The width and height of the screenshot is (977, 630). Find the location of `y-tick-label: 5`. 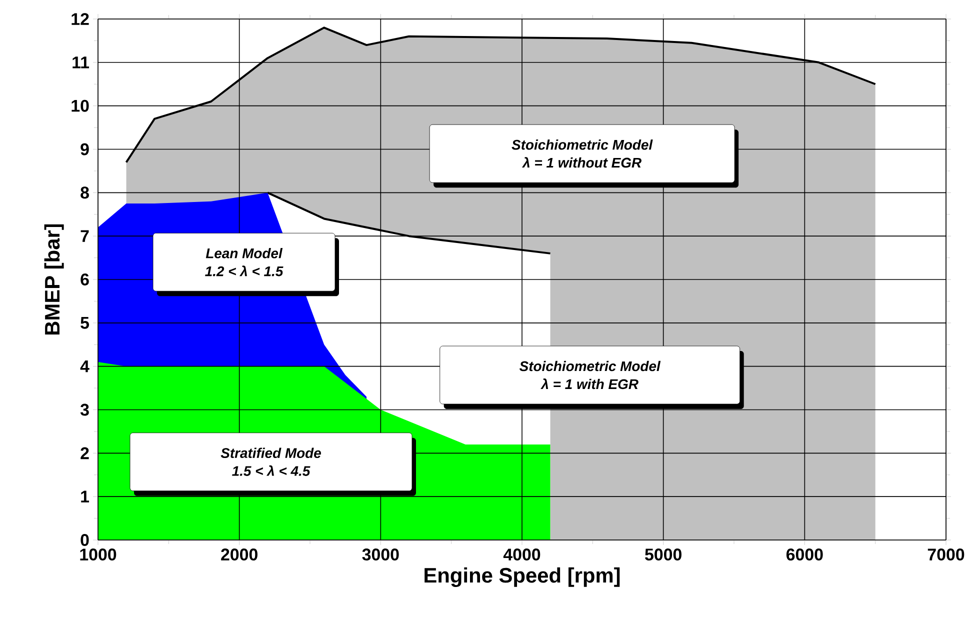

y-tick-label: 5 is located at coordinates (85, 323).